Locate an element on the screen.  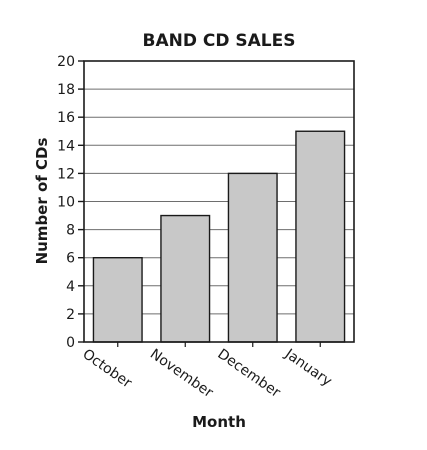
x-category-label: January is located at coordinates (307, 368).